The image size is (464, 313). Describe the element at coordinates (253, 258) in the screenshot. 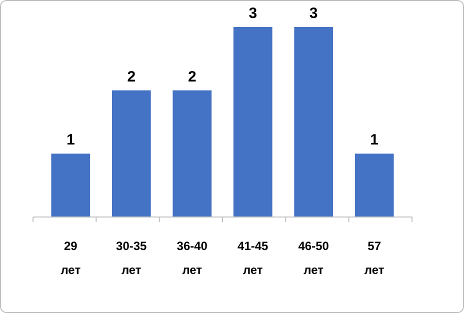

I see `x-tick-label: 41-45 лет` at that location.